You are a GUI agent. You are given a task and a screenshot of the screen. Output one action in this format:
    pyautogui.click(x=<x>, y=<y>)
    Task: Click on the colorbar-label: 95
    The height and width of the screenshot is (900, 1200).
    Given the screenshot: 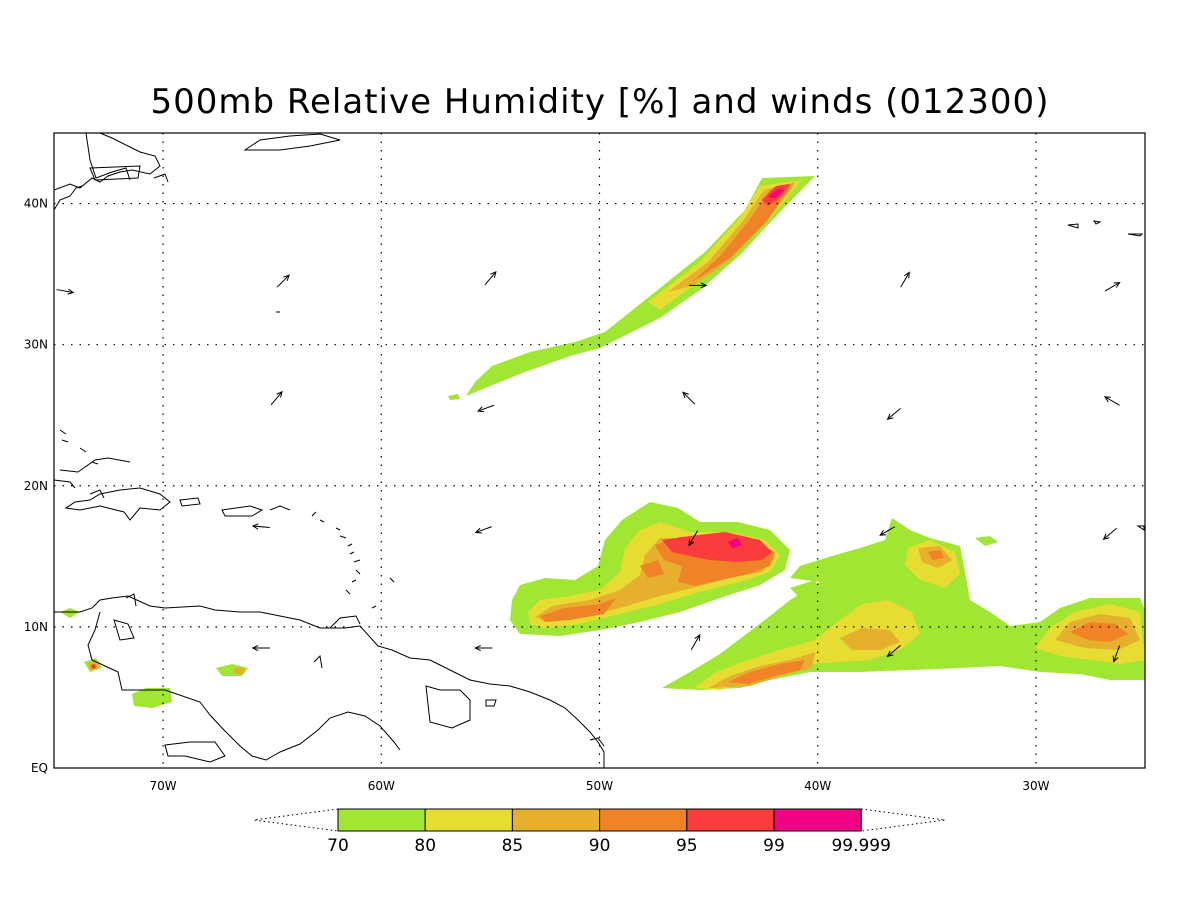 What is the action you would take?
    pyautogui.click(x=687, y=846)
    